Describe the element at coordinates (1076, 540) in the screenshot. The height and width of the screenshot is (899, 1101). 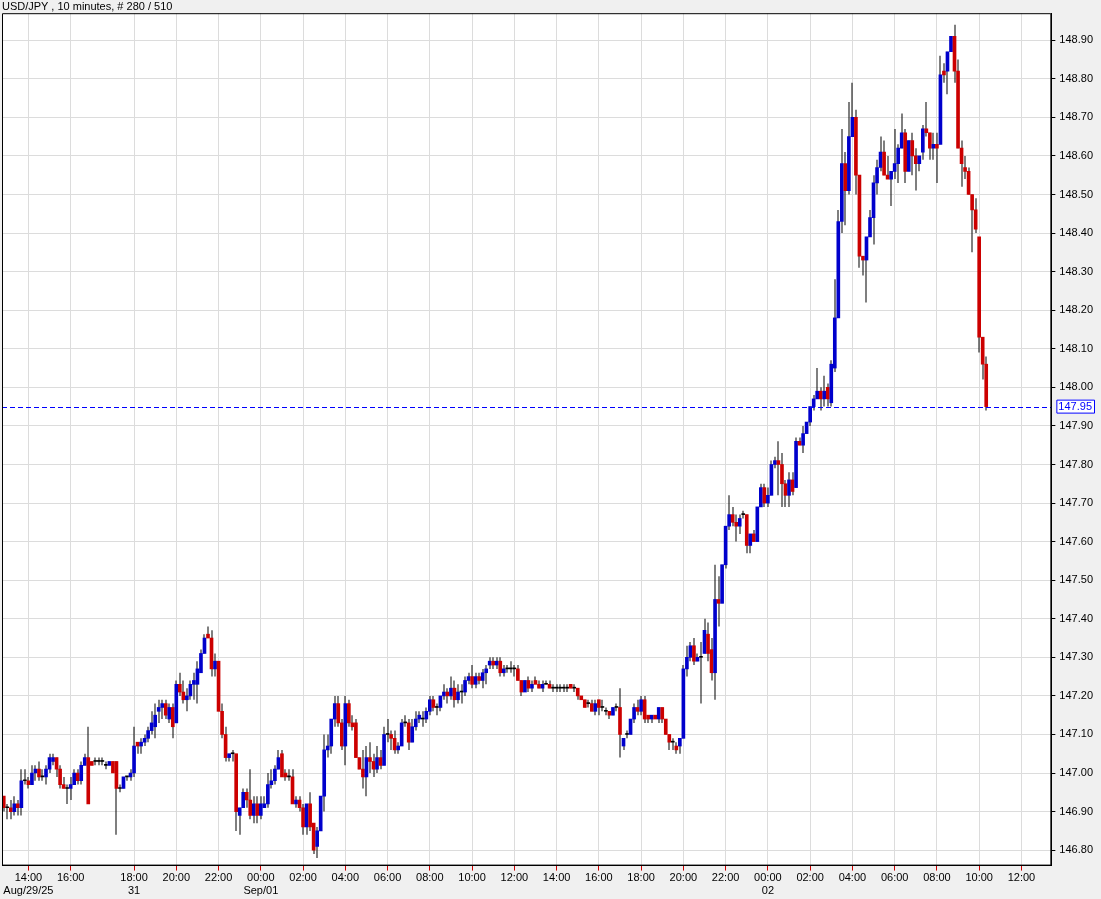
I see `y-tick-label: 147.60` at that location.